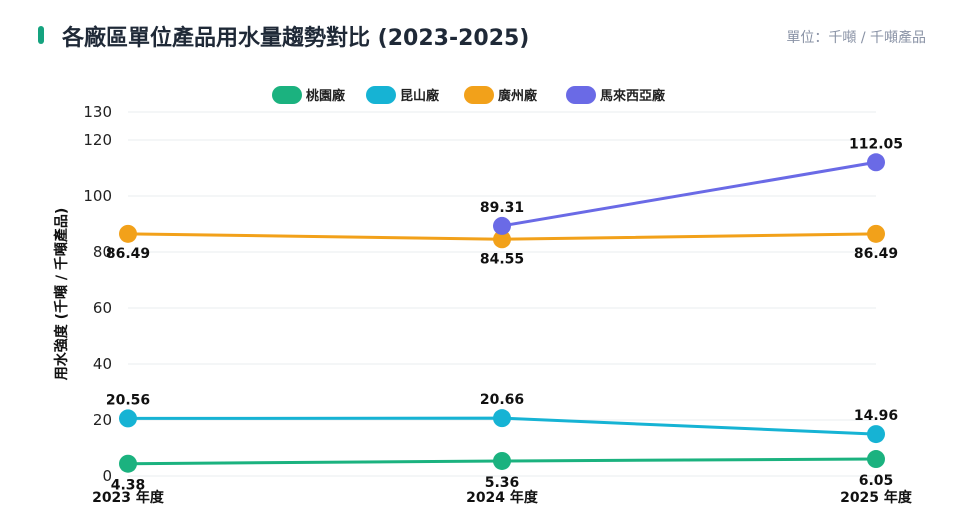 The width and height of the screenshot is (966, 527). What do you see at coordinates (502, 259) in the screenshot?
I see `data-label: 84.55` at bounding box center [502, 259].